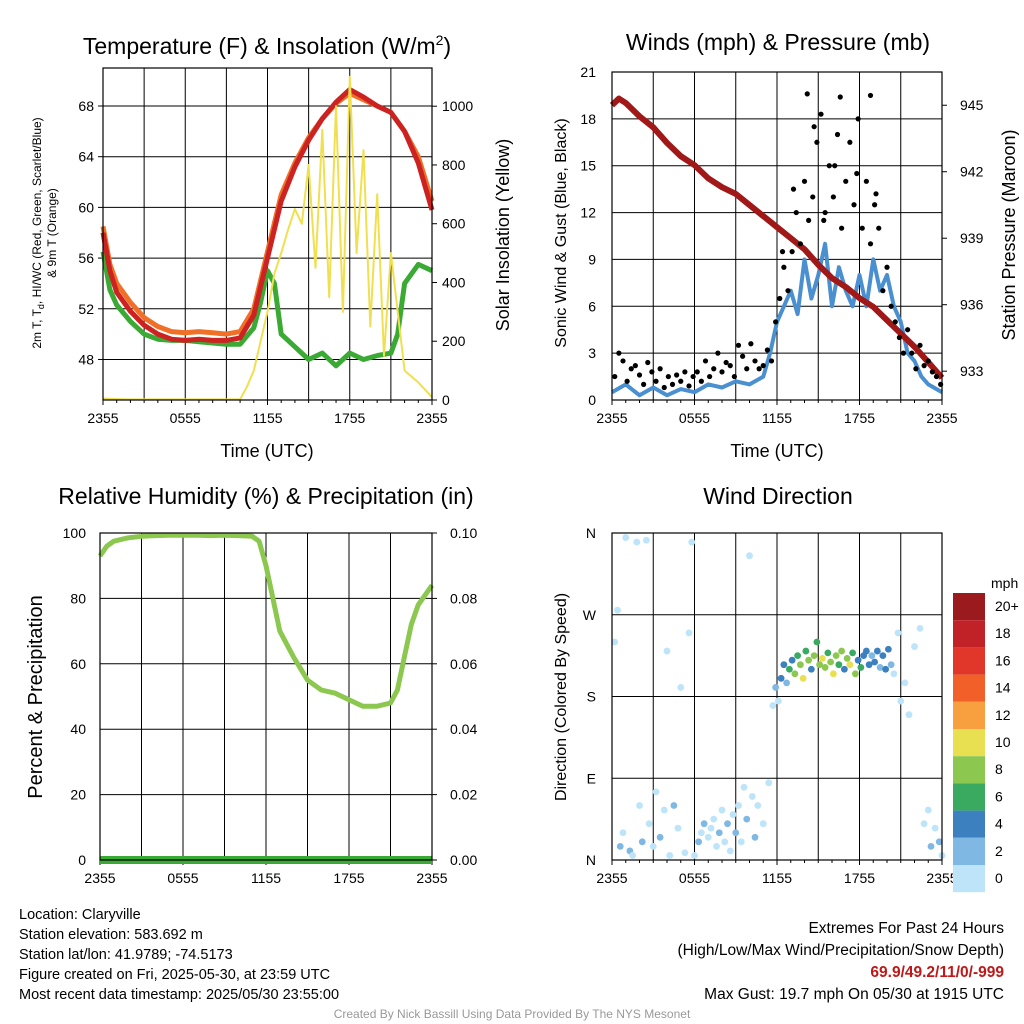 The image size is (1024, 1024). Describe the element at coordinates (1003, 633) in the screenshot. I see `legend-label: 18` at that location.